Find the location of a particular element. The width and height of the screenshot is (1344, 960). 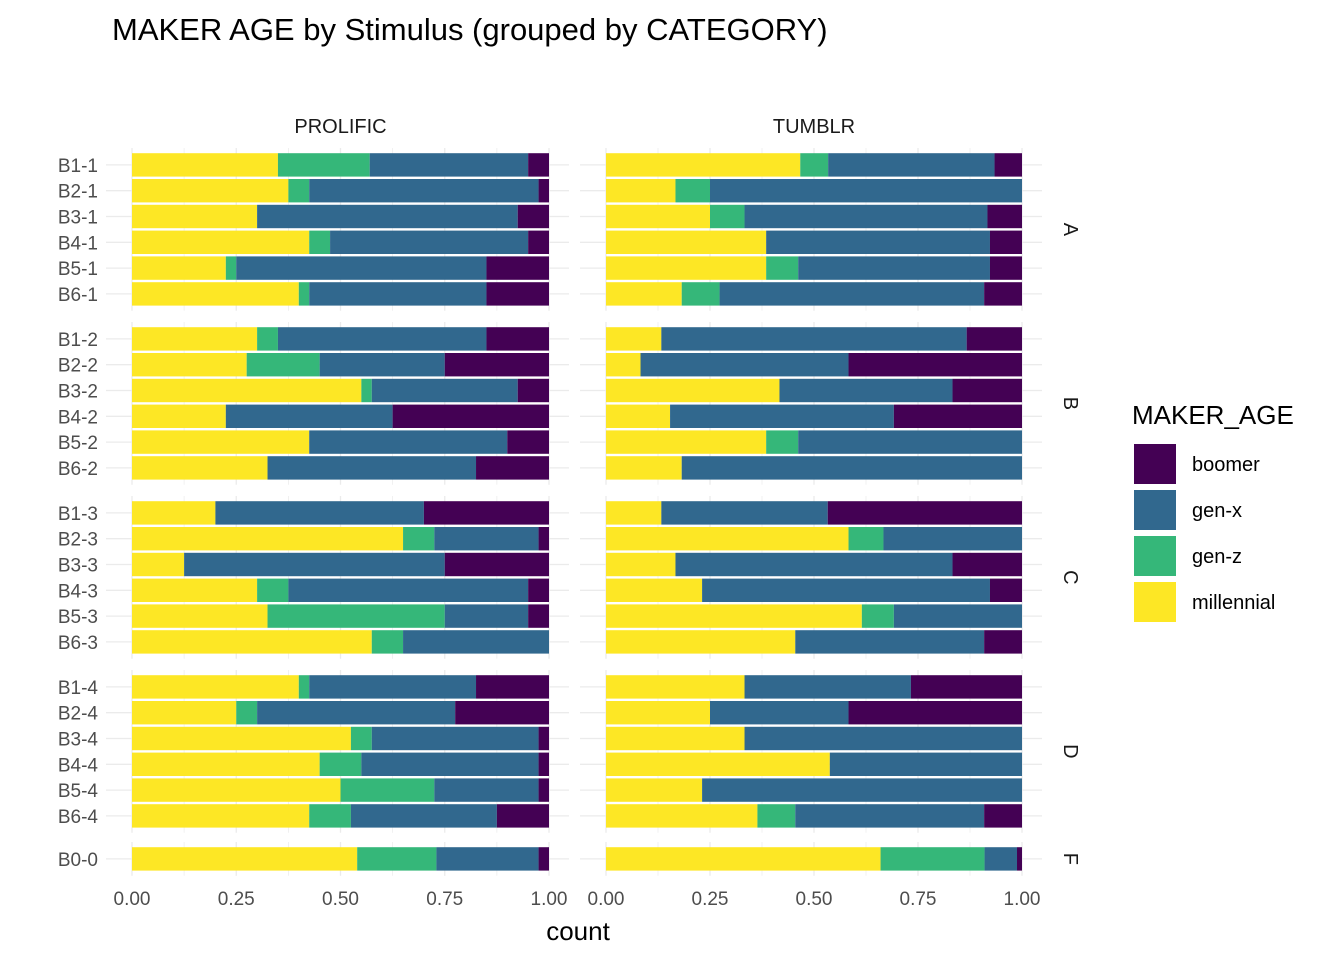

y-tick-label: B6-4 is located at coordinates (78, 817).